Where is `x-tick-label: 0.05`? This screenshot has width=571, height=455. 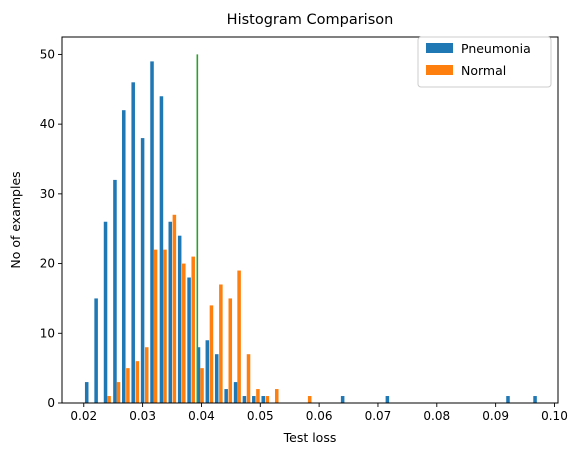
x-tick-label: 0.05 is located at coordinates (260, 416).